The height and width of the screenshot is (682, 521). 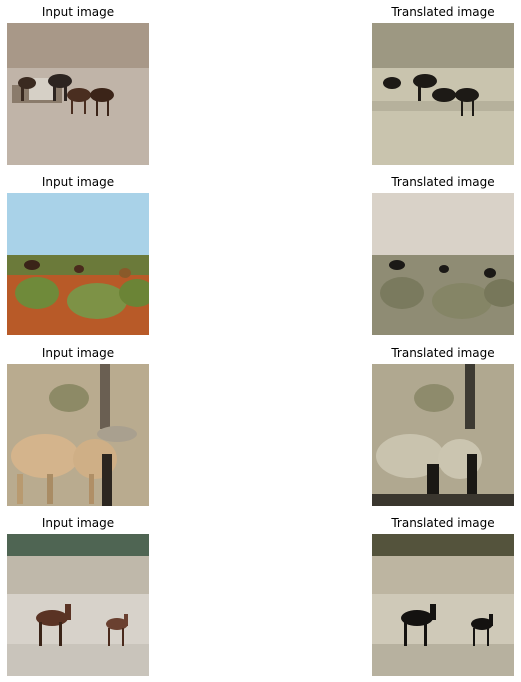 What do you see at coordinates (443, 523) in the screenshot?
I see `output-caption-4: Translated image` at bounding box center [443, 523].